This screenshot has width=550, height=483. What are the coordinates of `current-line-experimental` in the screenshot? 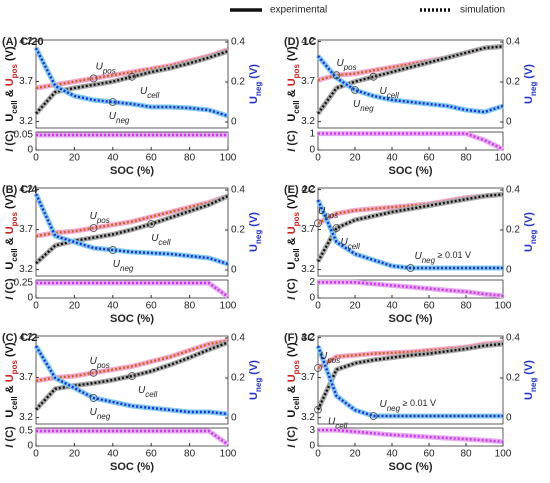 It's located at (133, 437).